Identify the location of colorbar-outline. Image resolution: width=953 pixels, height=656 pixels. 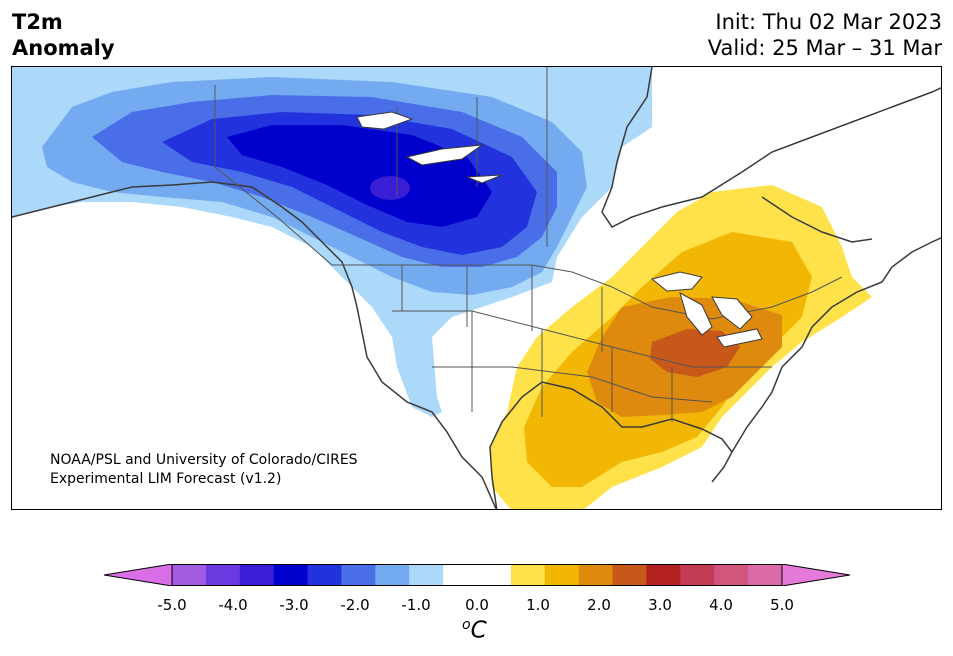
(477, 575).